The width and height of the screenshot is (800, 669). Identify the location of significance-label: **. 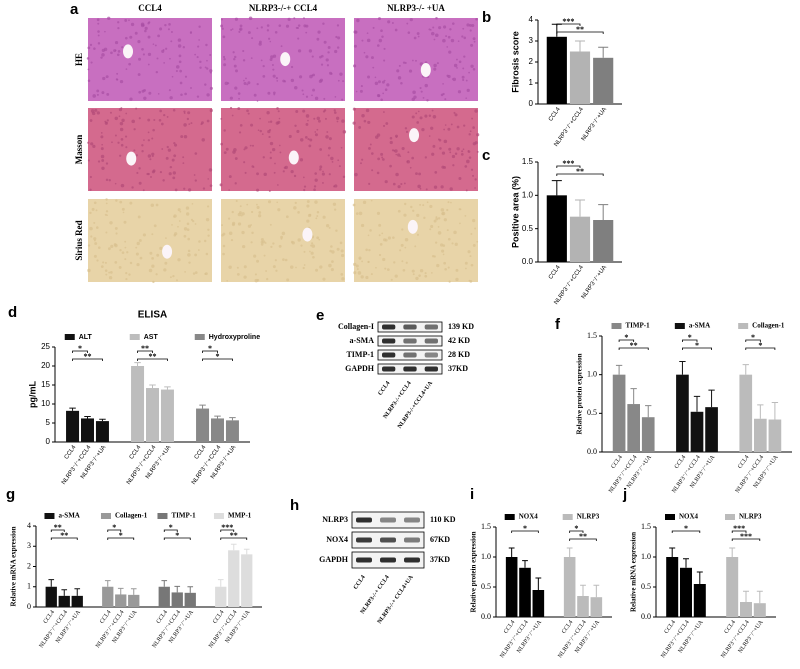
(88, 356).